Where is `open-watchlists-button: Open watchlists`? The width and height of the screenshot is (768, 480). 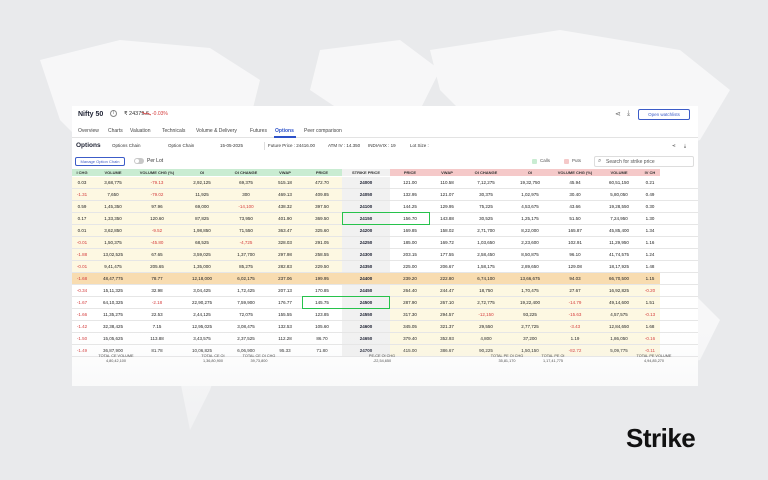 open-watchlists-button: Open watchlists is located at coordinates (664, 114).